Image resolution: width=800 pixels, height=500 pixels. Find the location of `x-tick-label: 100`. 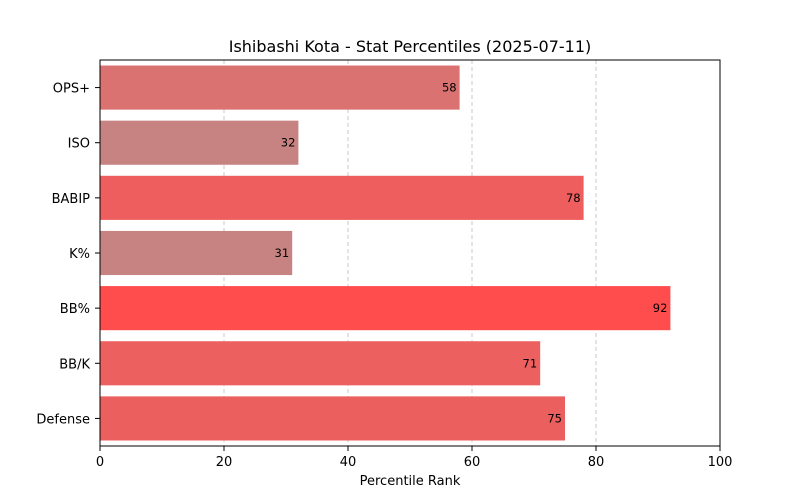

x-tick-label: 100 is located at coordinates (720, 462).